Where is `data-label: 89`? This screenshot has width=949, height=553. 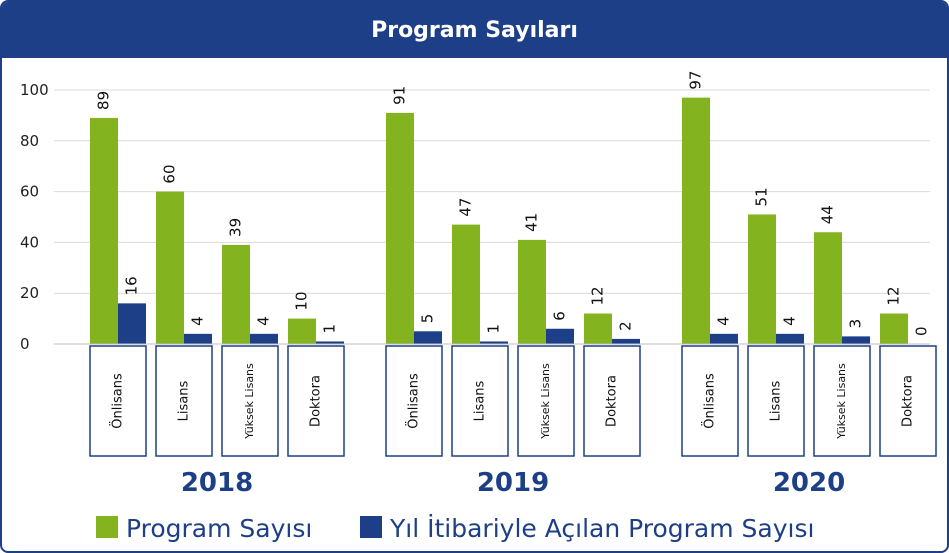 data-label: 89 is located at coordinates (104, 100).